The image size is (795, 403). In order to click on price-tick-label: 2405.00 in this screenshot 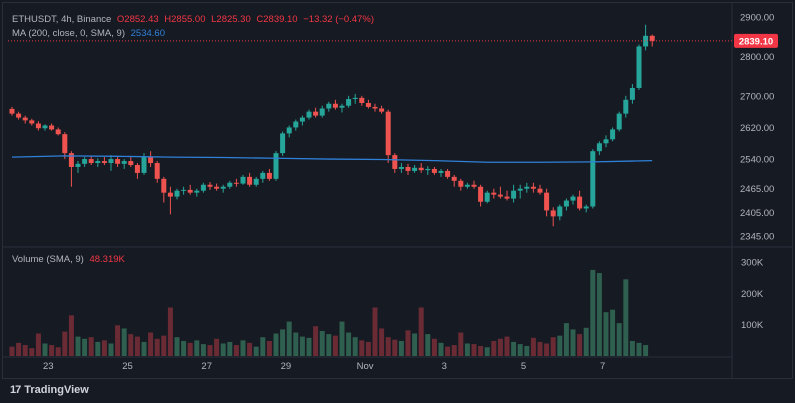, I will do `click(757, 213)`.